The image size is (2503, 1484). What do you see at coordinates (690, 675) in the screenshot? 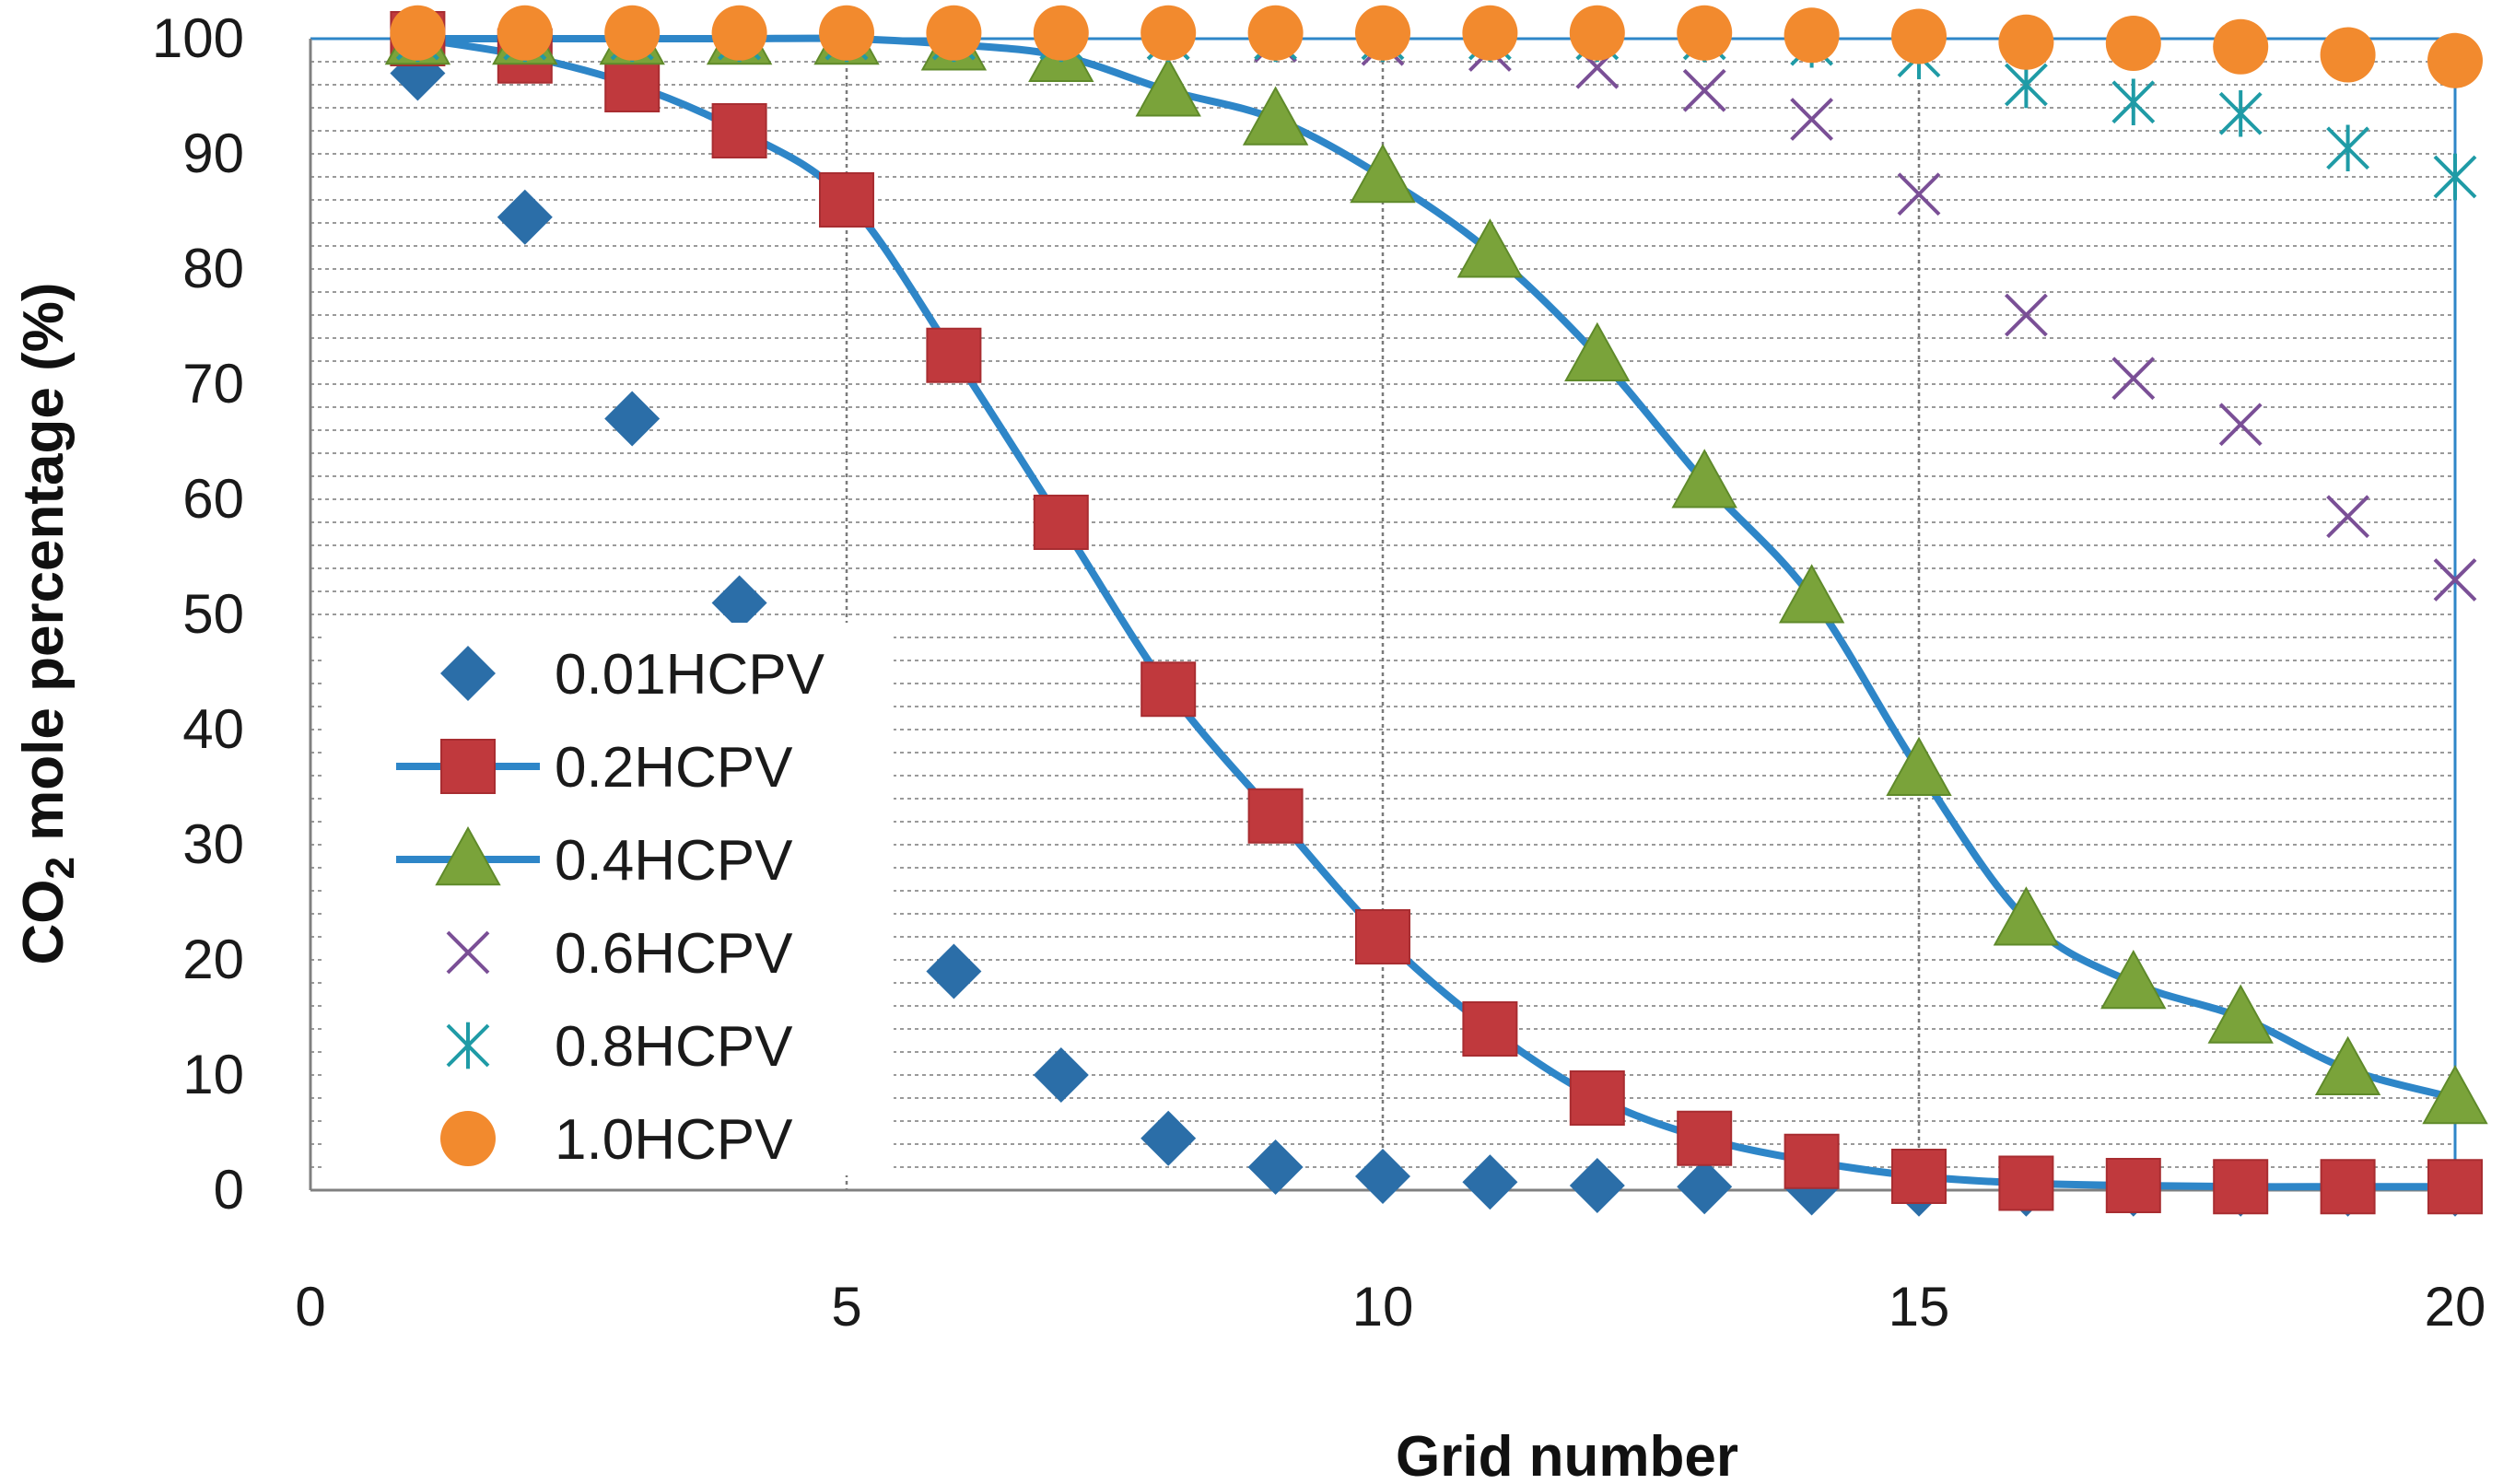
I see `legend-label: 0.01HCPV` at bounding box center [690, 675].